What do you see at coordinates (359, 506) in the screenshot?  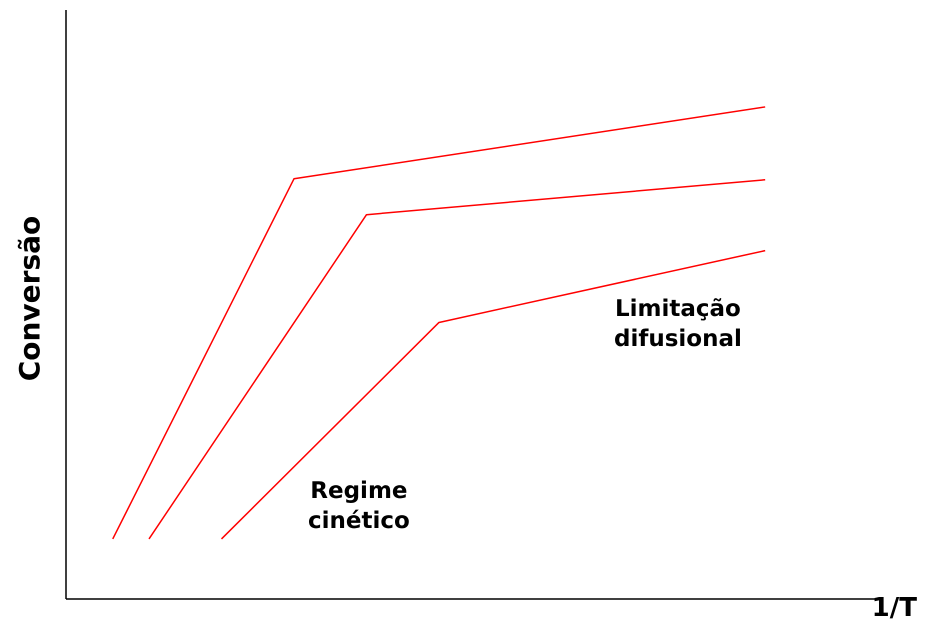 I see `annotation: Regime cinético` at bounding box center [359, 506].